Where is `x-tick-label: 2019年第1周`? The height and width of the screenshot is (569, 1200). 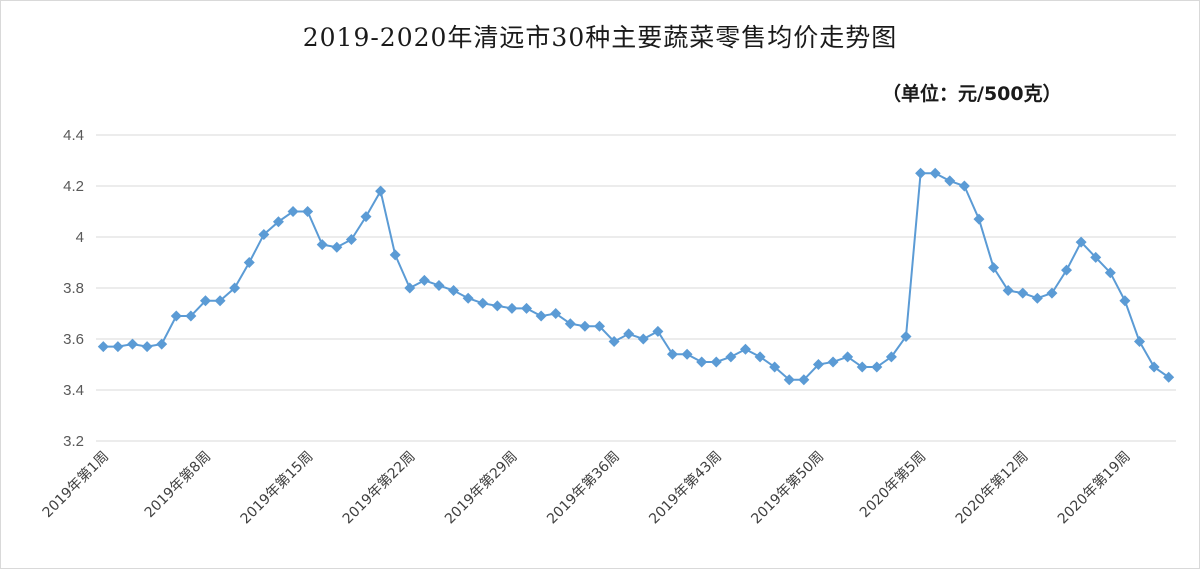
x-tick-label: 2019年第1周 is located at coordinates (75, 484).